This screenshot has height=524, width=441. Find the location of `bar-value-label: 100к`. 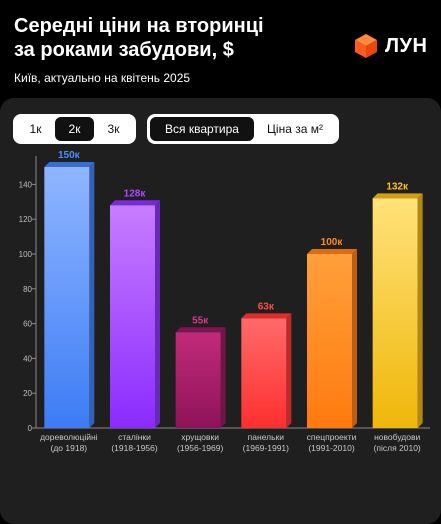

bar-value-label: 100к is located at coordinates (332, 242).